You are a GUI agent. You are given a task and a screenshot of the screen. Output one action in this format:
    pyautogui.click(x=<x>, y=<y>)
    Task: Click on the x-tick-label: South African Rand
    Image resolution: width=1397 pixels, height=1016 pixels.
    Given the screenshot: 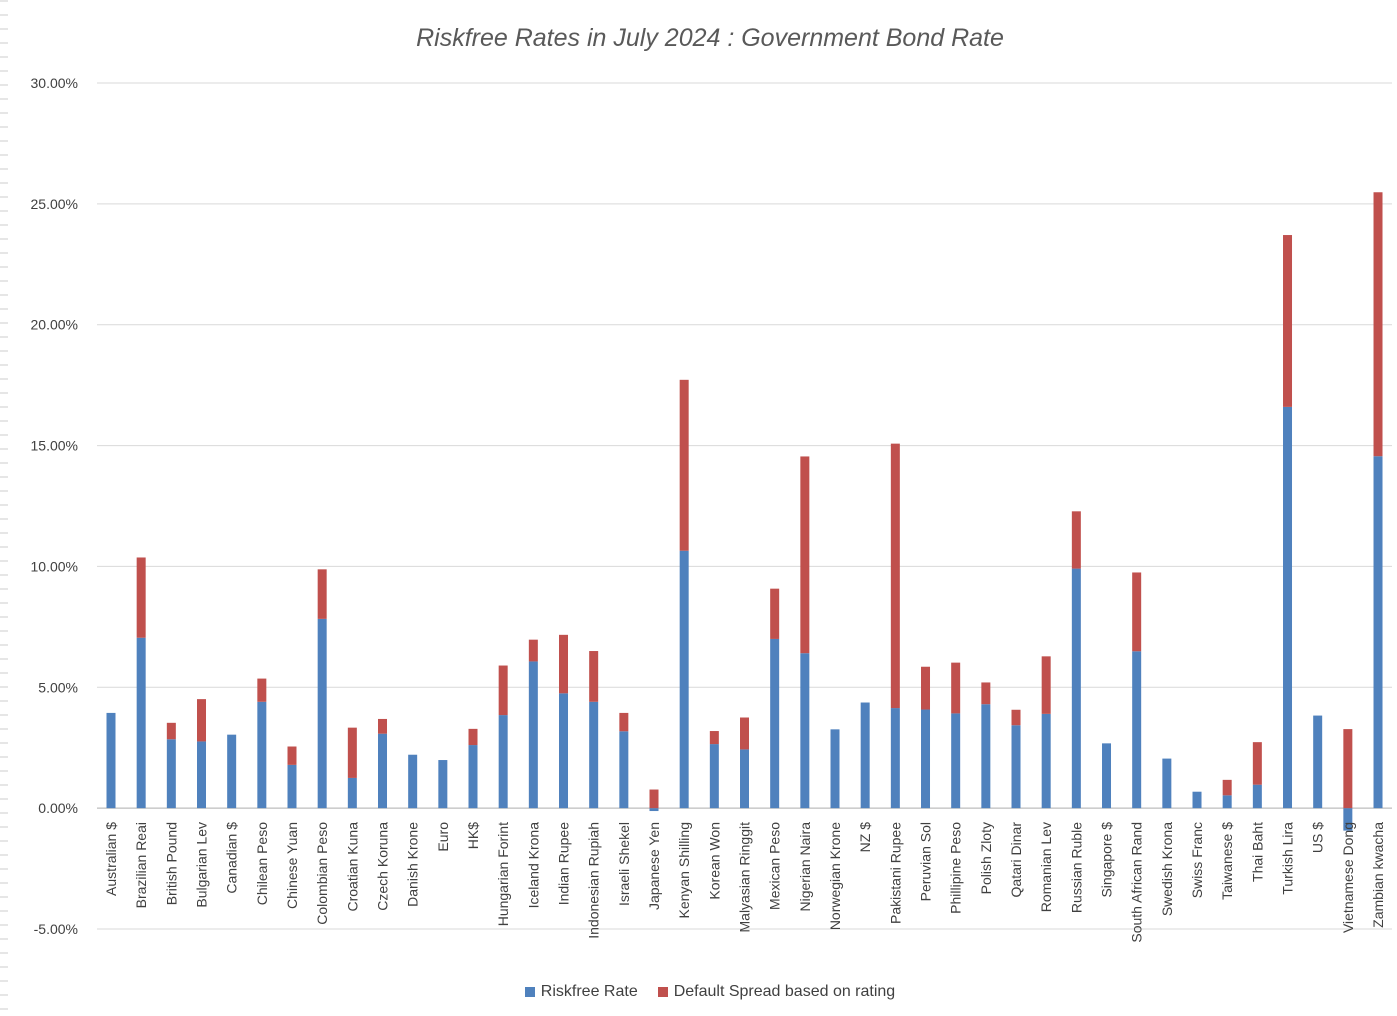 What is the action you would take?
    pyautogui.click(x=1137, y=882)
    